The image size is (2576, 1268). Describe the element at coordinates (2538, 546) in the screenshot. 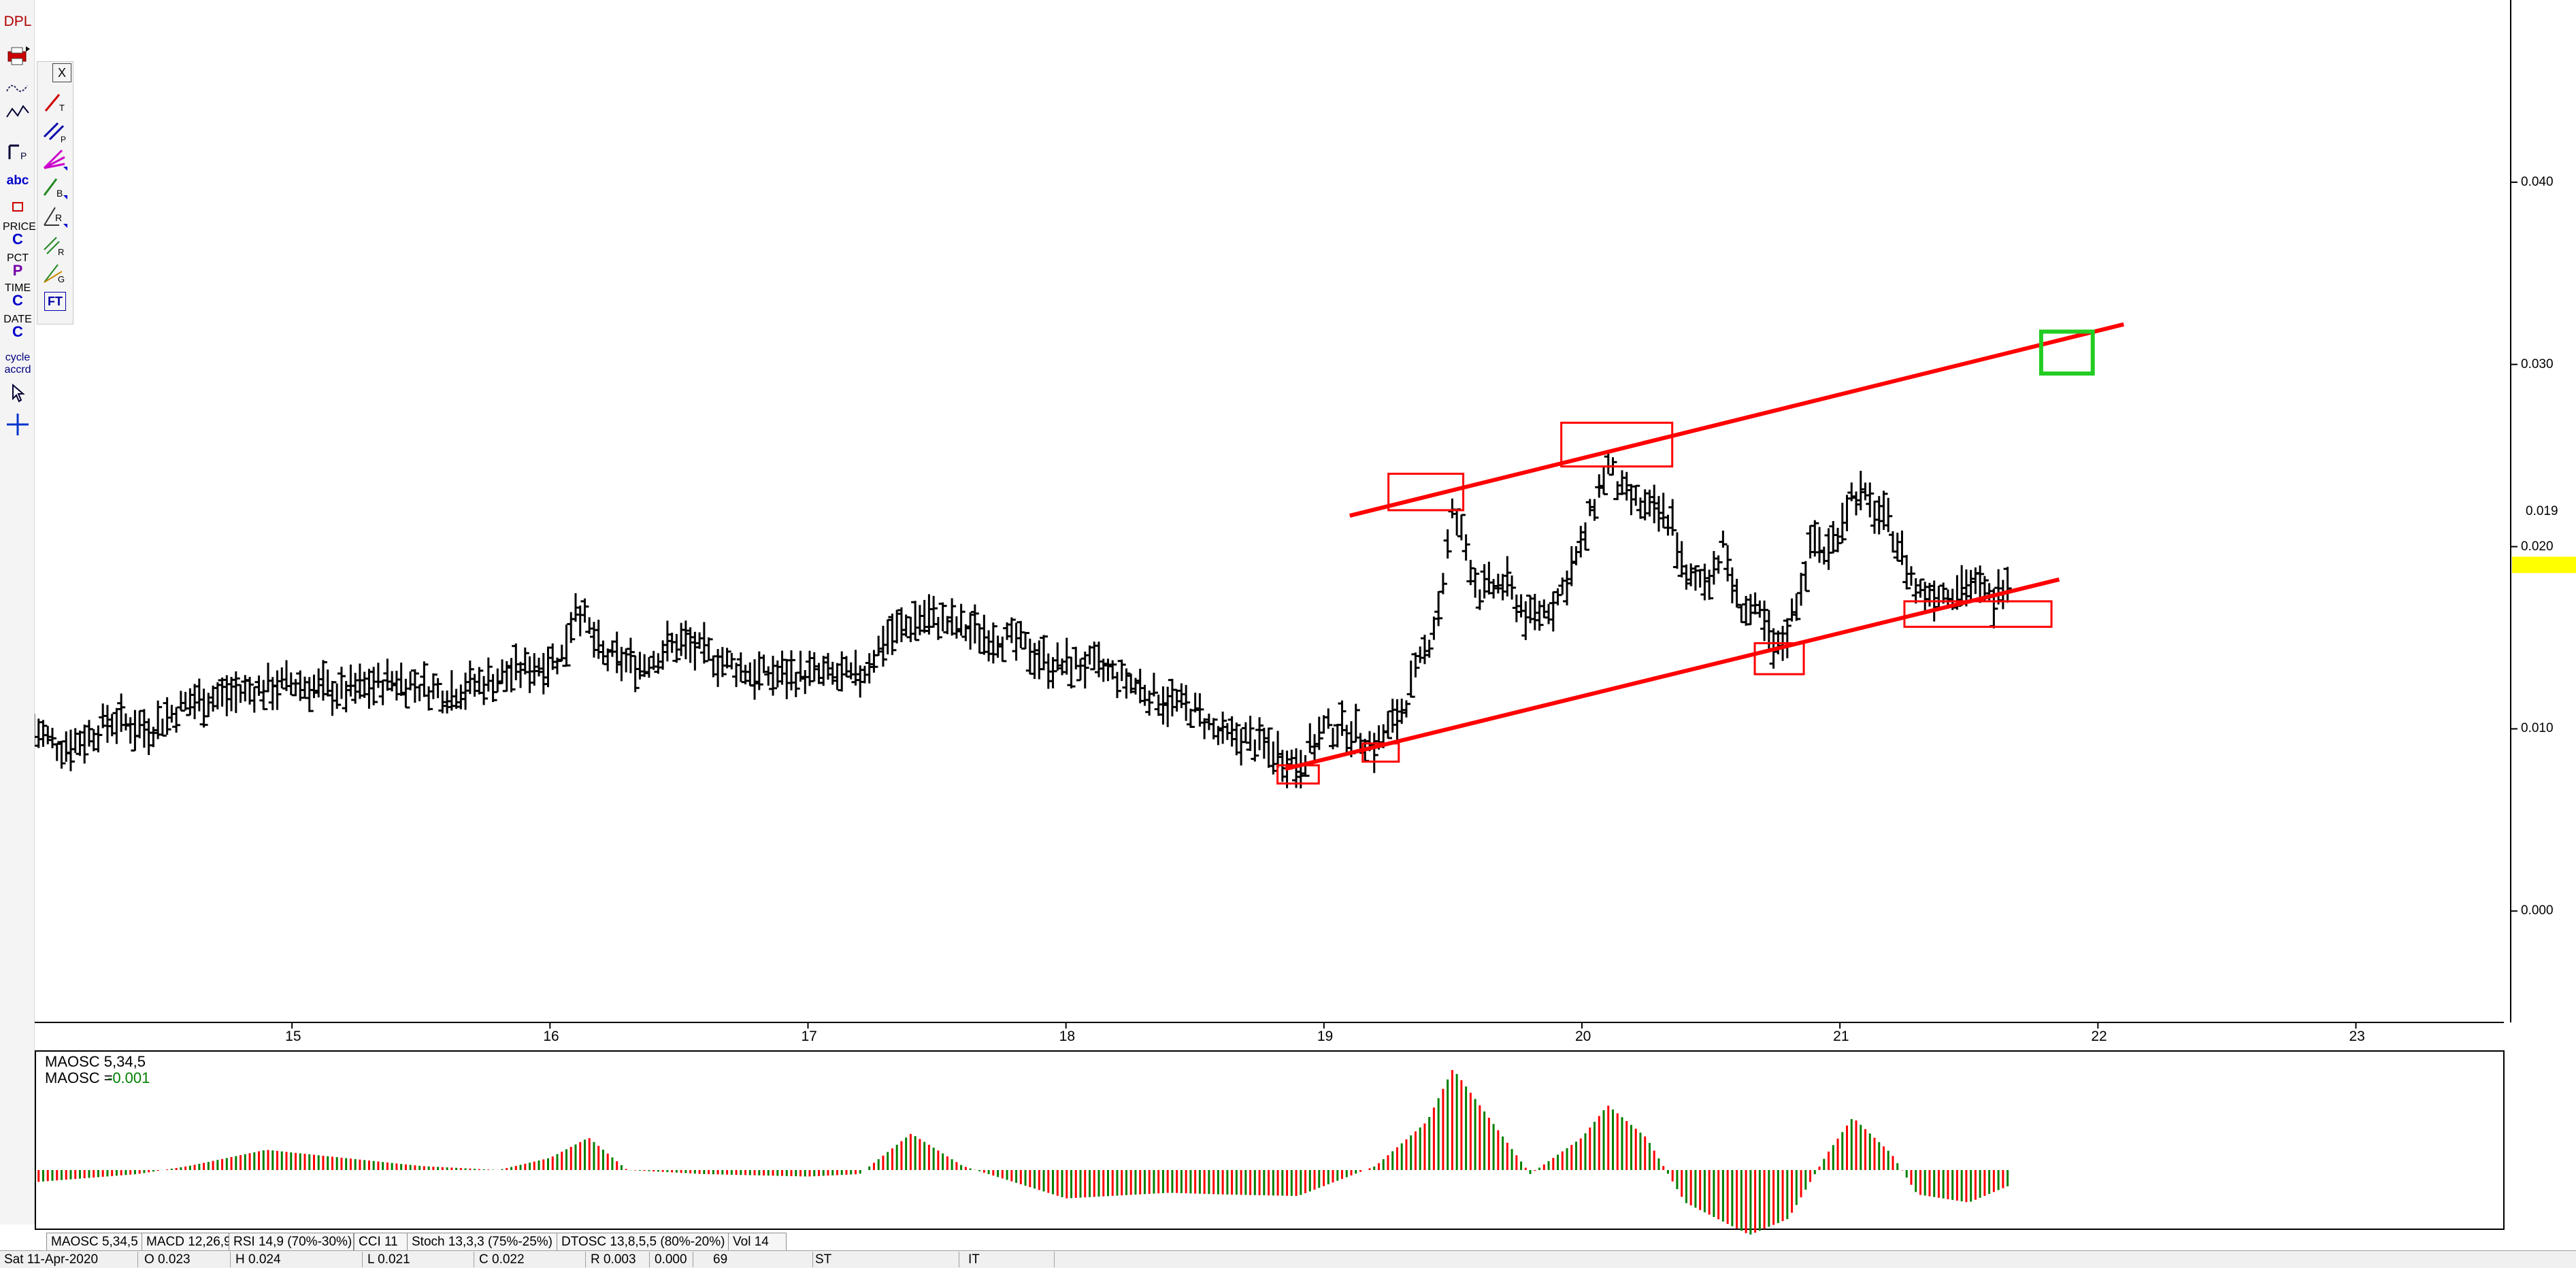

I see `price-axis-label: 0.020` at that location.